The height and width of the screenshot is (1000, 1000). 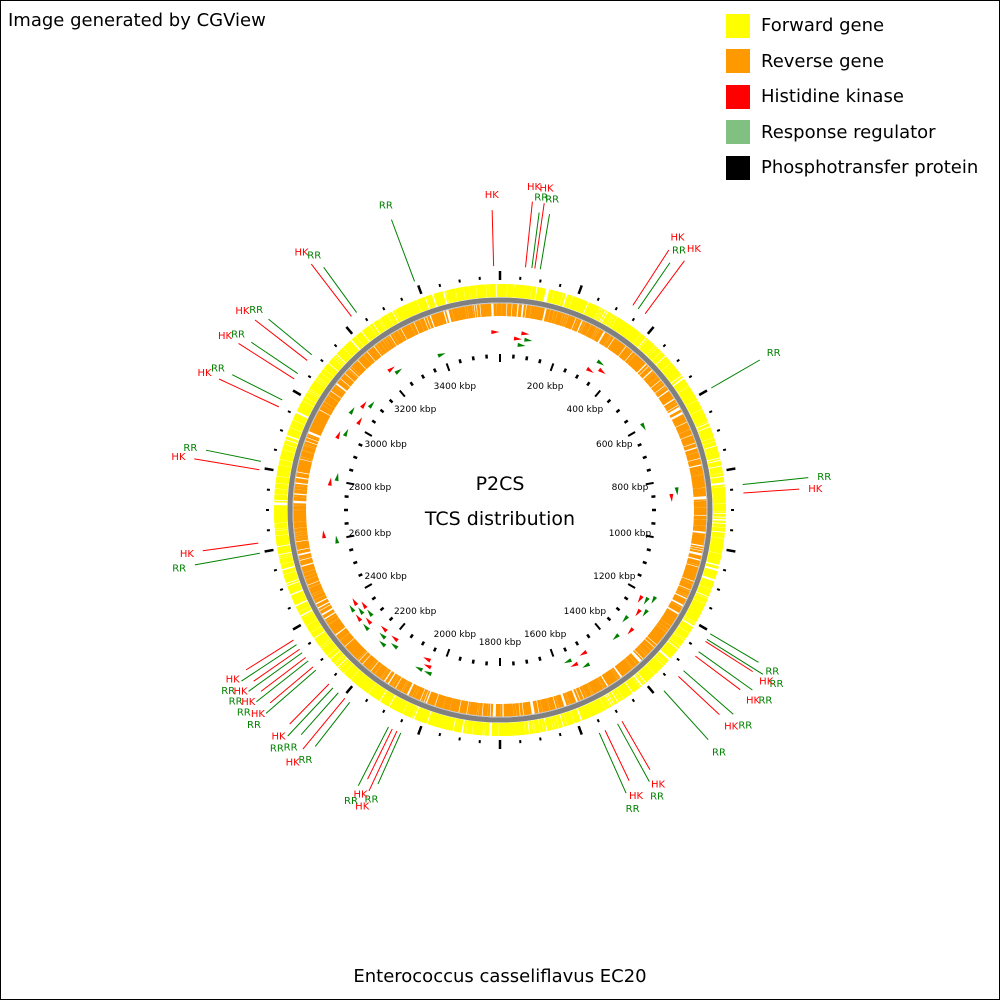 I want to click on center-title: P2CS, so click(x=500, y=484).